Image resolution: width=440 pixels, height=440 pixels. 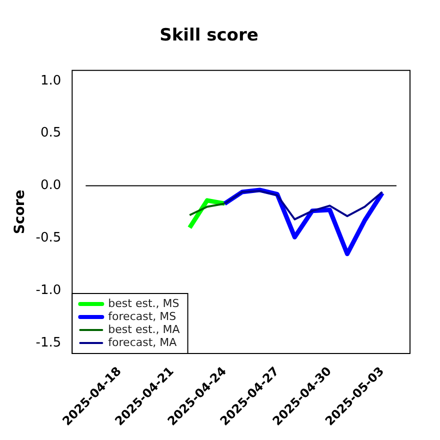 I want to click on y-tick-label: 0.0, so click(x=51, y=186).